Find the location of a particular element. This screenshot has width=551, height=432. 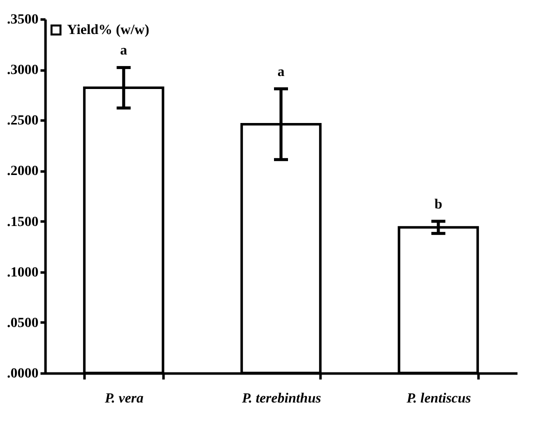

y-tick-label: .3500 is located at coordinates (22, 20).